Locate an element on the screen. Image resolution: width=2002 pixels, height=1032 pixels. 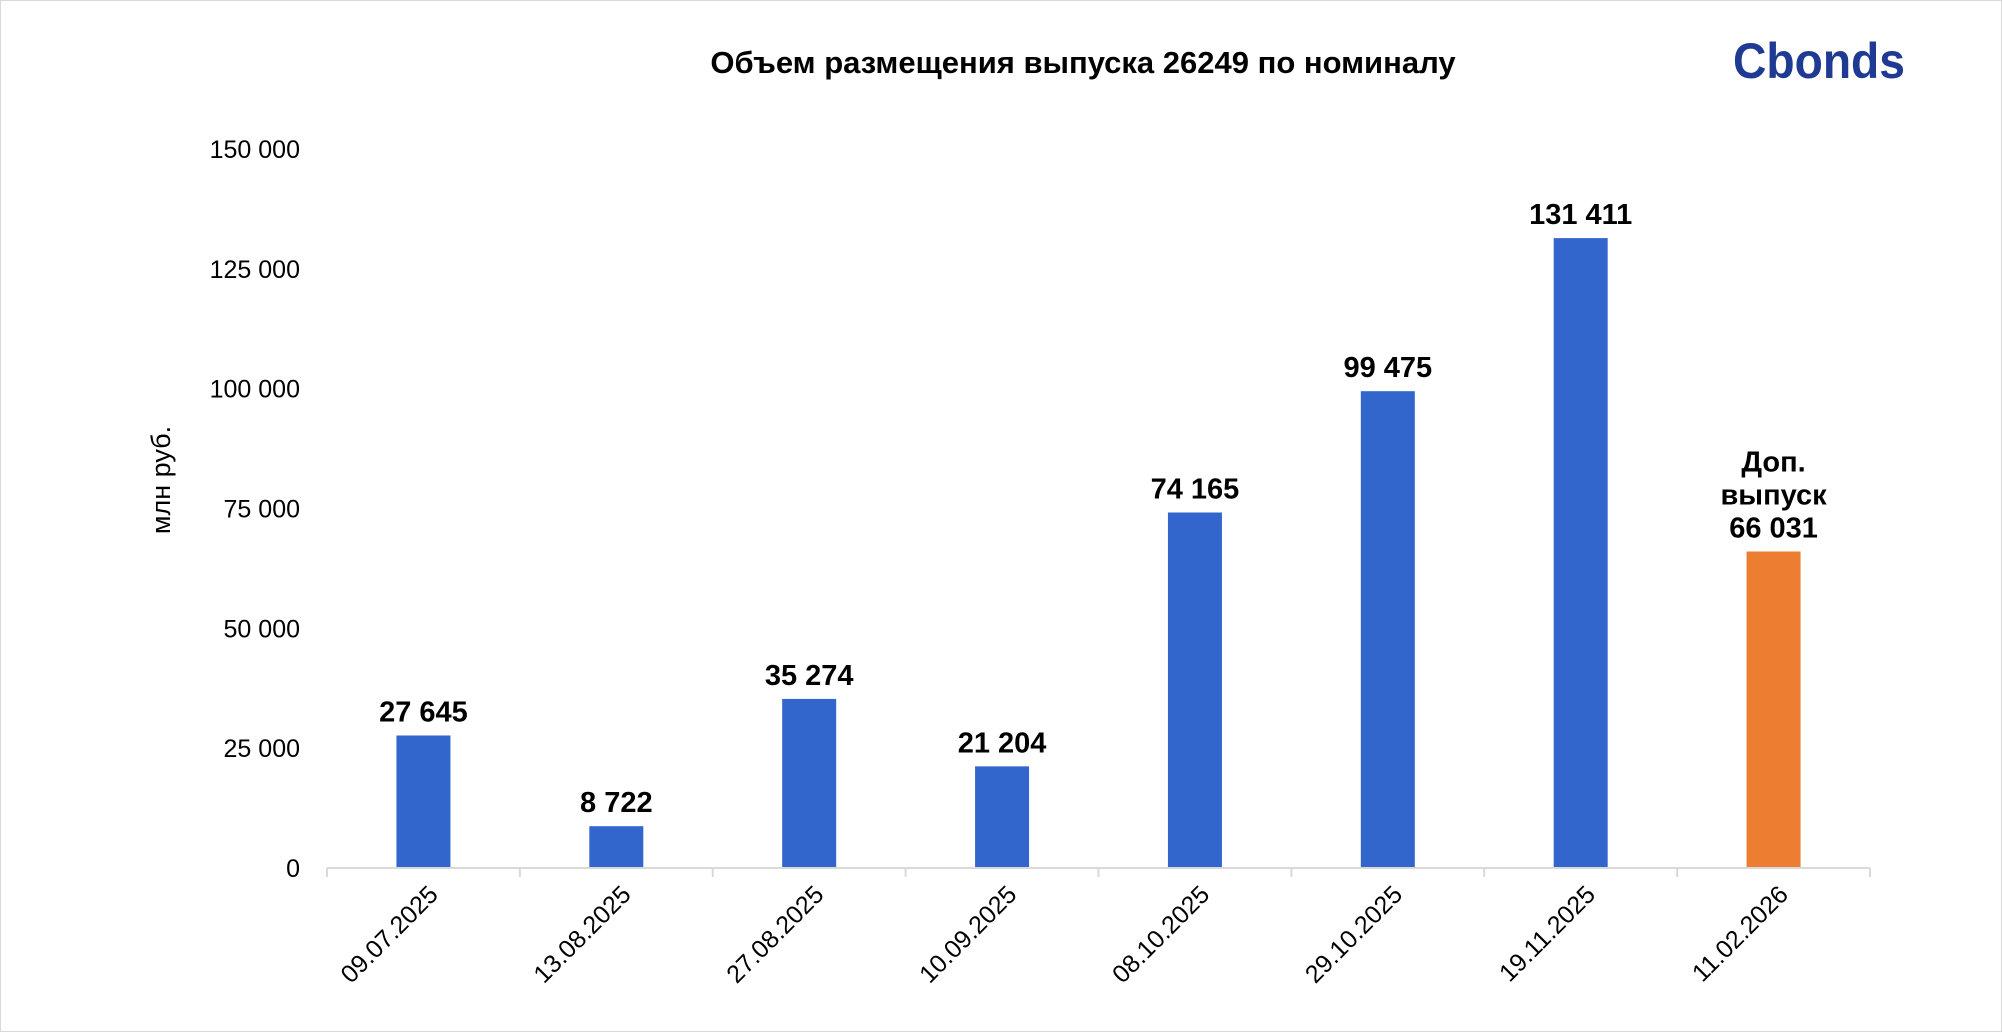
y-tick-label: 150 000 is located at coordinates (255, 150).